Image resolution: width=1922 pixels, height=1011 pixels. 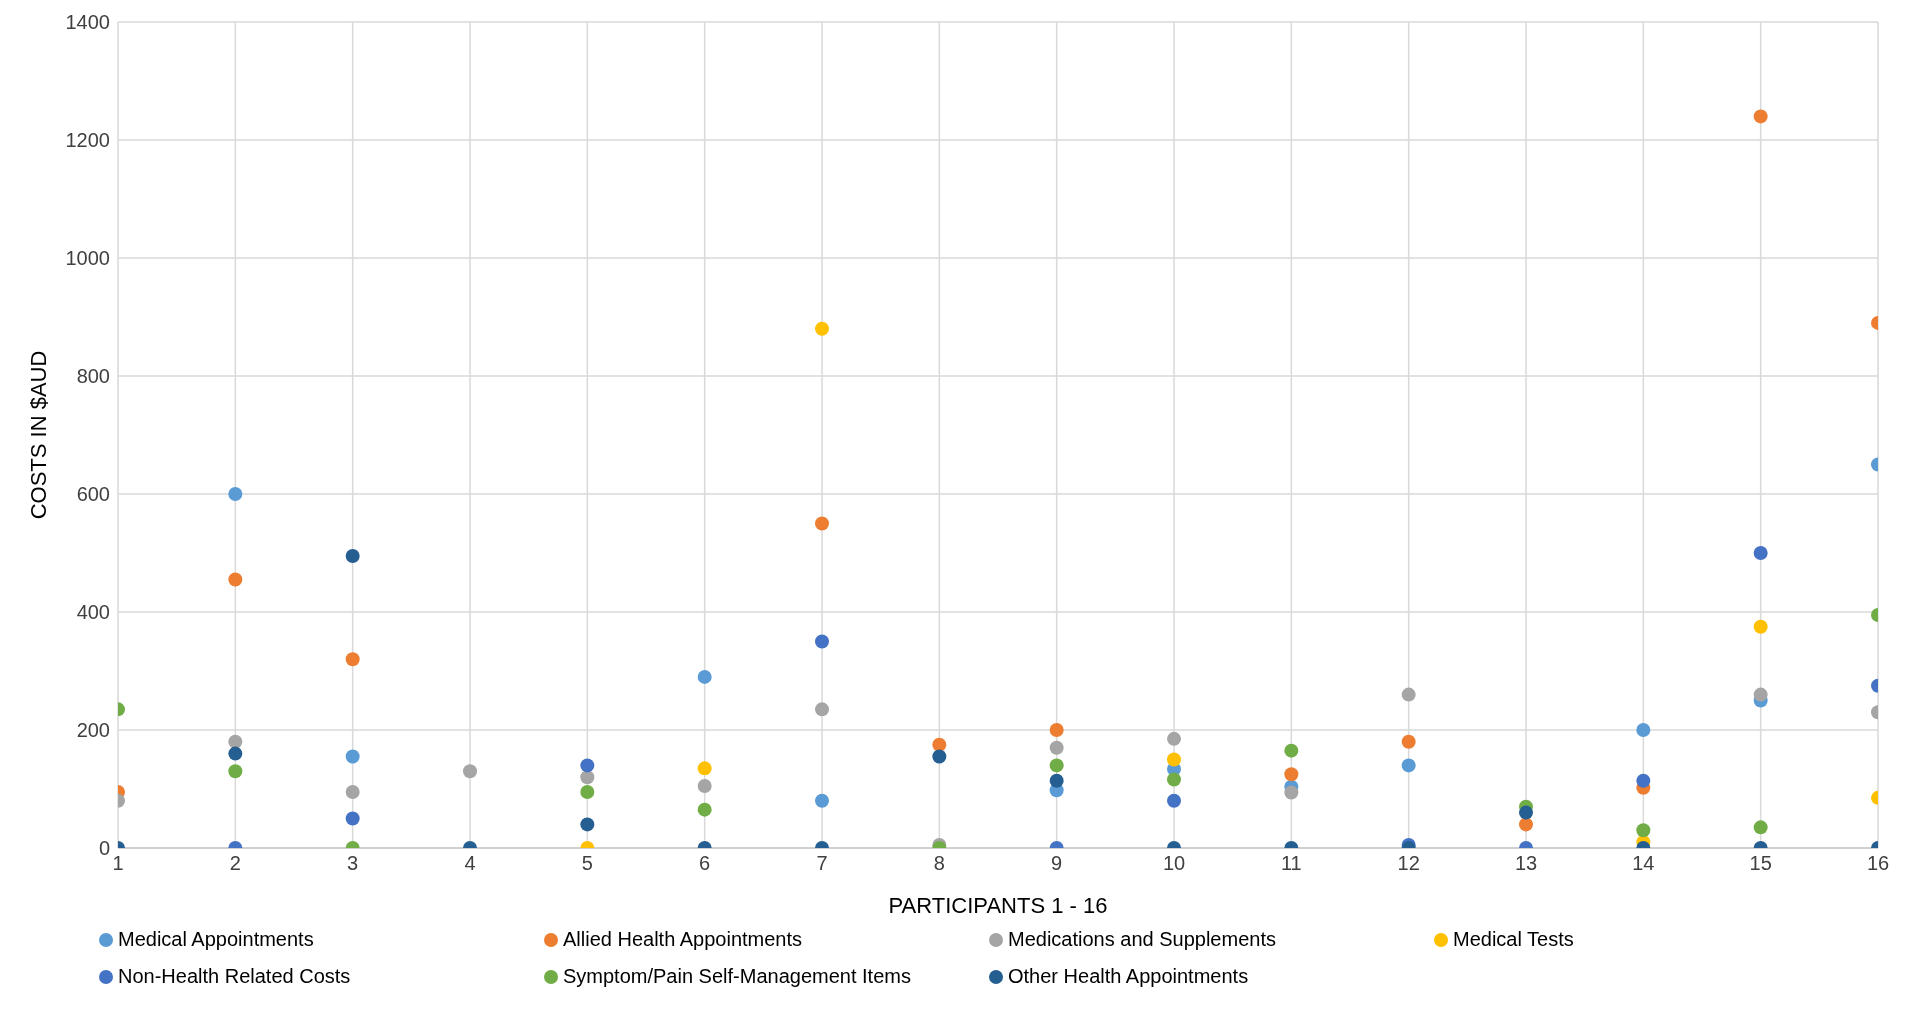 I want to click on x-tick-label: 3, so click(x=353, y=863).